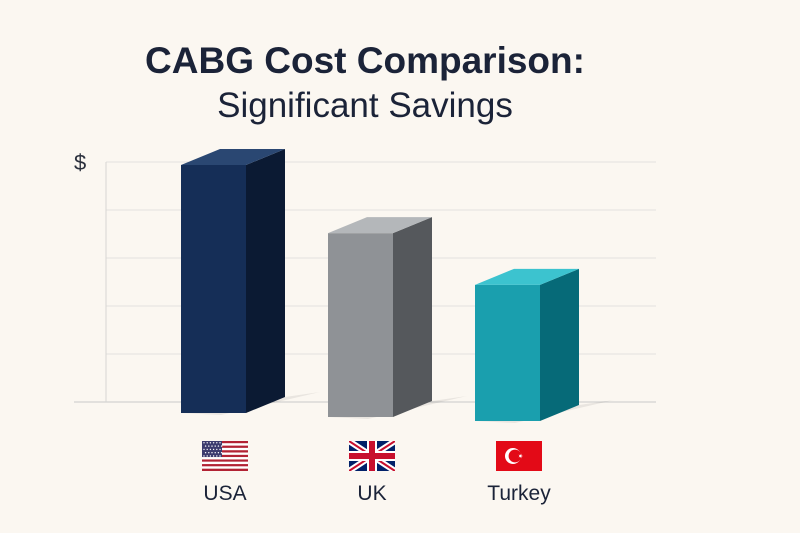 The width and height of the screenshot is (800, 533). Describe the element at coordinates (80, 162) in the screenshot. I see `y-axis-label: $` at that location.